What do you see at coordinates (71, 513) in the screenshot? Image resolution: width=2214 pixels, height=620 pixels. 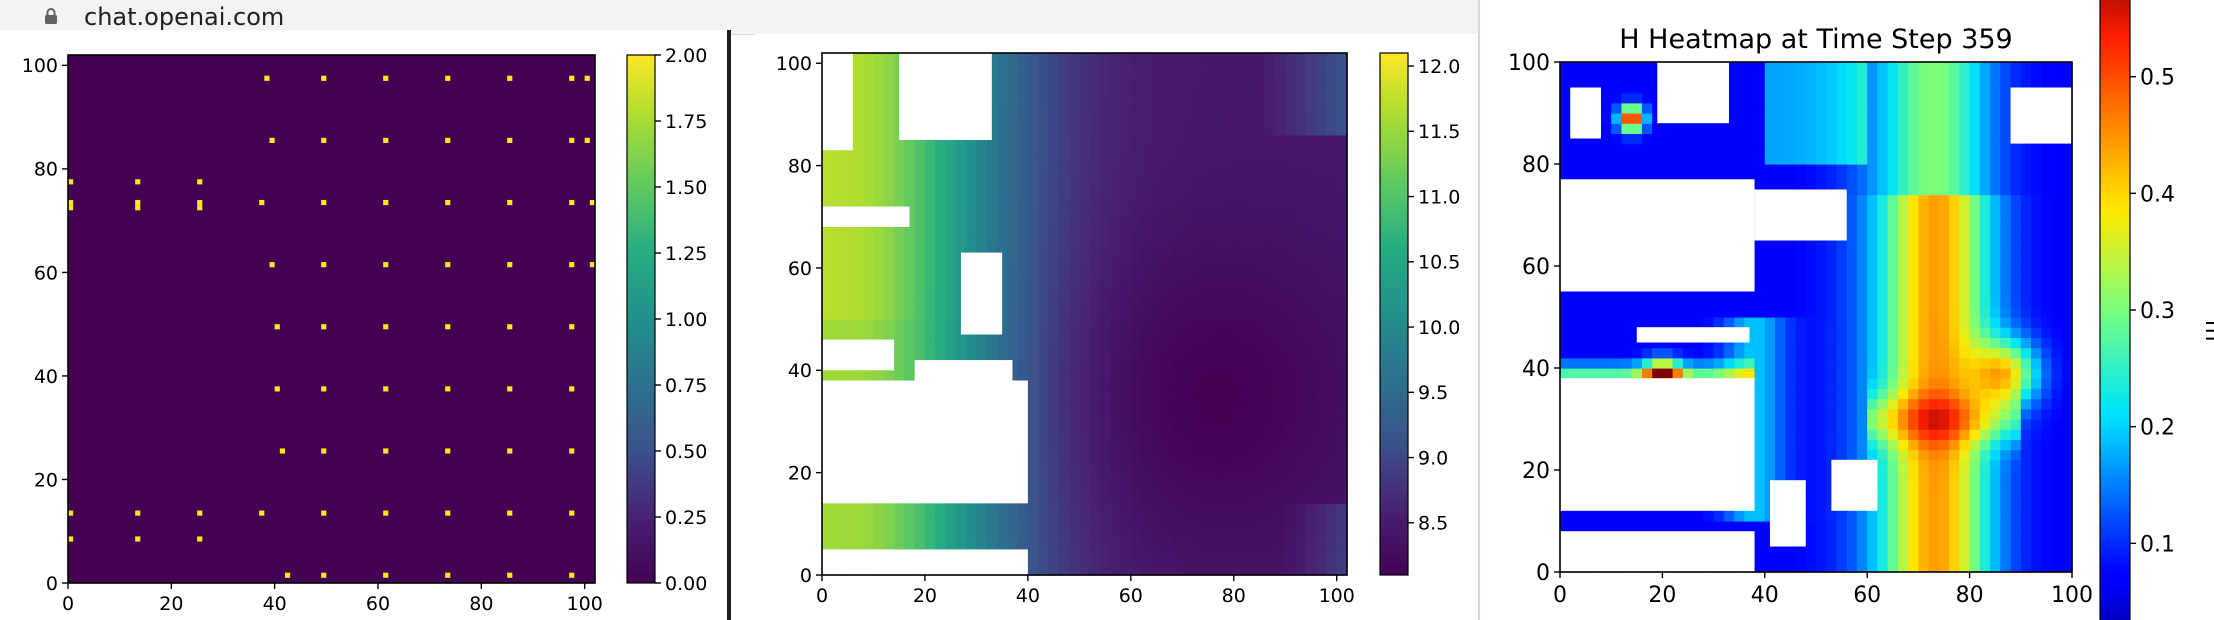 I see `chart1-point` at bounding box center [71, 513].